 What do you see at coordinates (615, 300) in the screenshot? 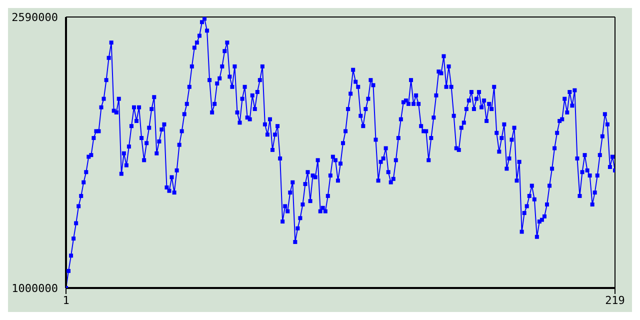
I see `x-tick-label: 219` at bounding box center [615, 300].